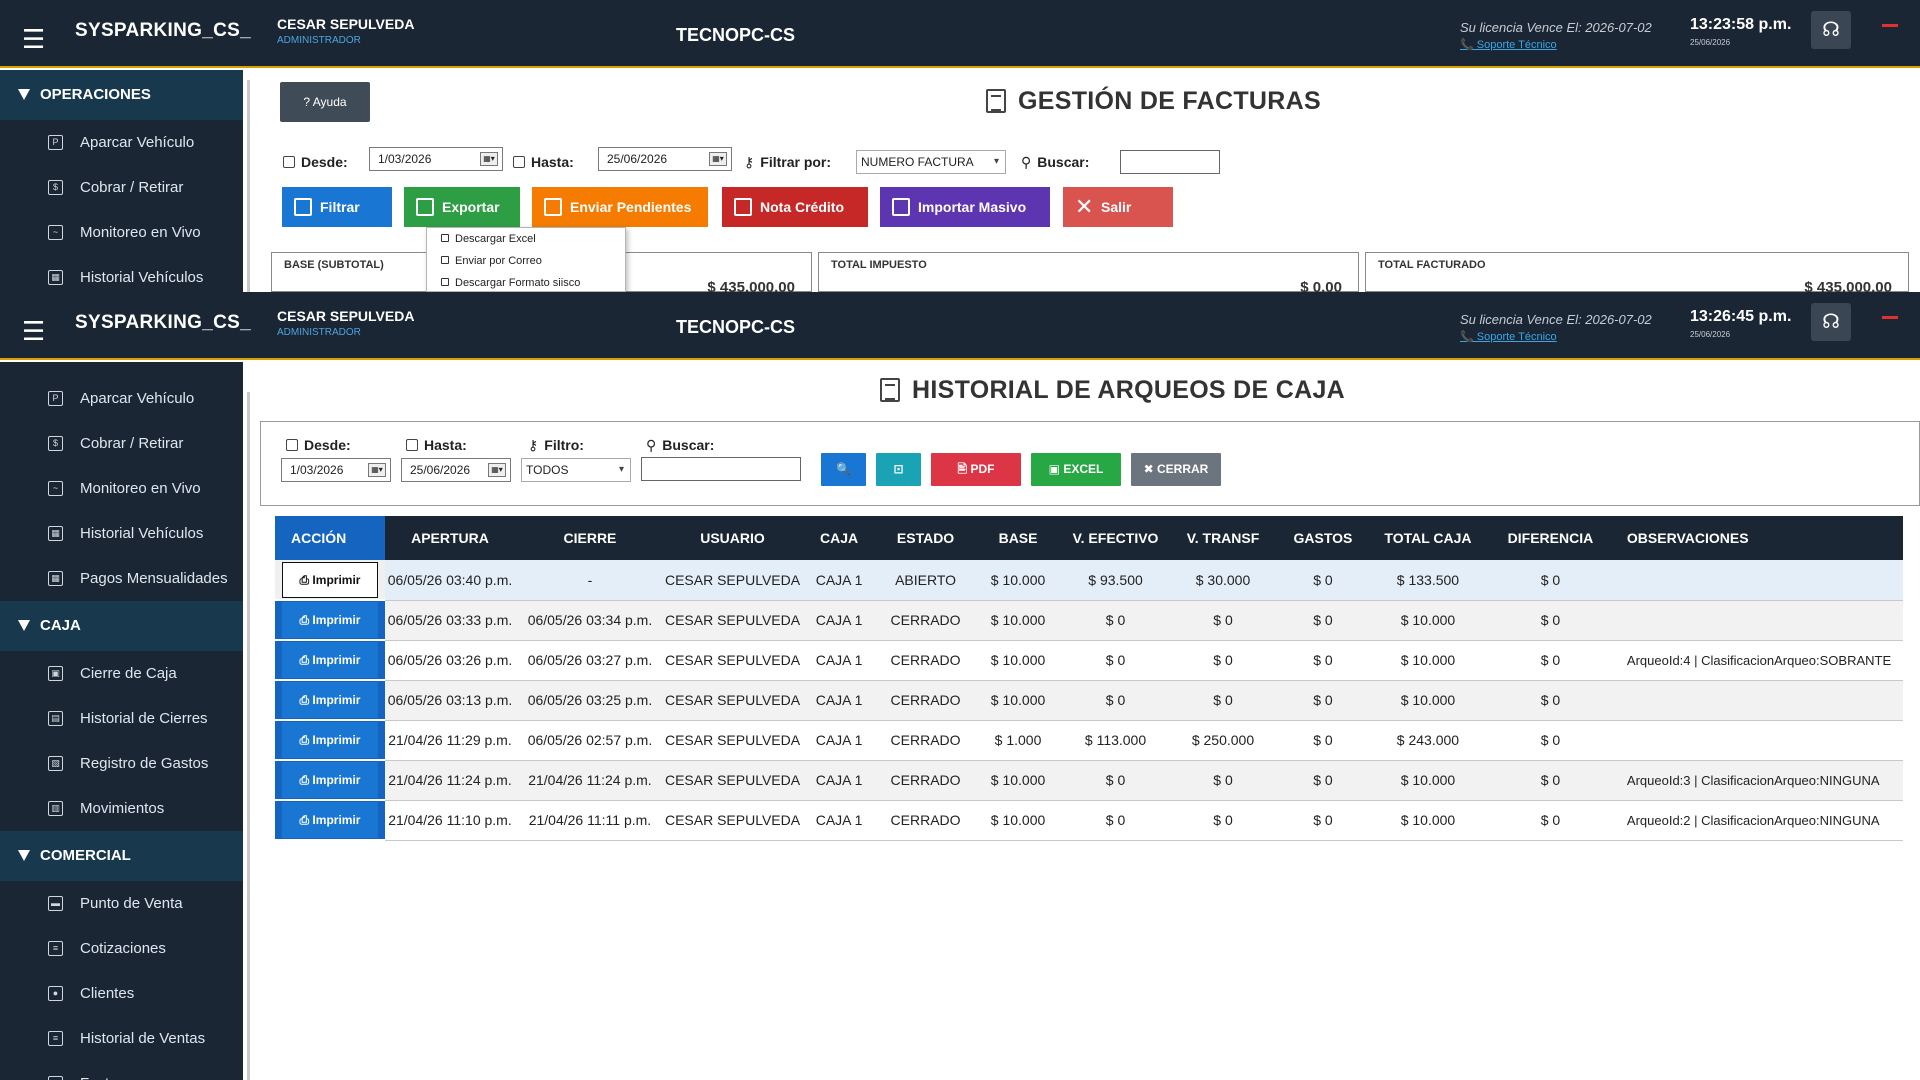 The image size is (1920, 1080). What do you see at coordinates (926, 780) in the screenshot?
I see `cell-estado: CERRADO` at bounding box center [926, 780].